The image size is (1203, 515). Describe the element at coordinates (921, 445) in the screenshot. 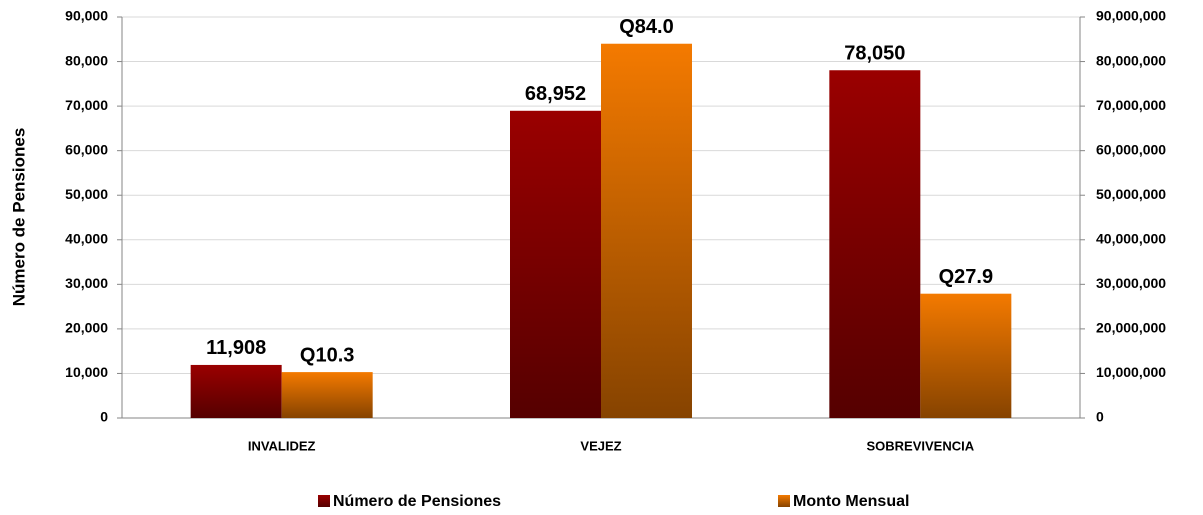

I see `x-tick-label: SOBREVIVENCIA` at that location.